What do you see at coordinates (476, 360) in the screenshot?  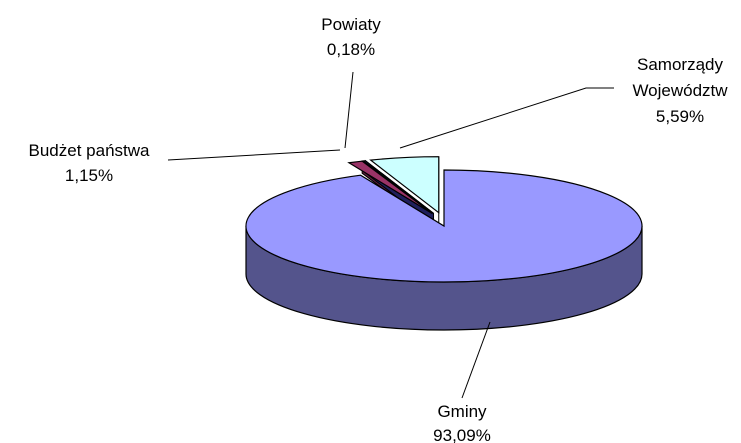 I see `leader-line-gminy` at bounding box center [476, 360].